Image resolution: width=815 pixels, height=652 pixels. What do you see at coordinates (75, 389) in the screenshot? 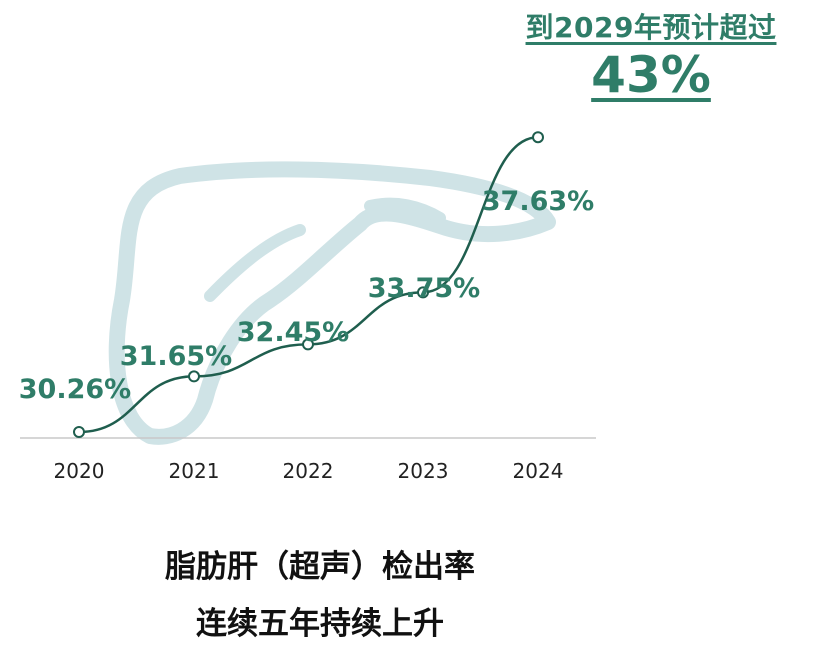
I see `data-label: 30.26%` at bounding box center [75, 389].